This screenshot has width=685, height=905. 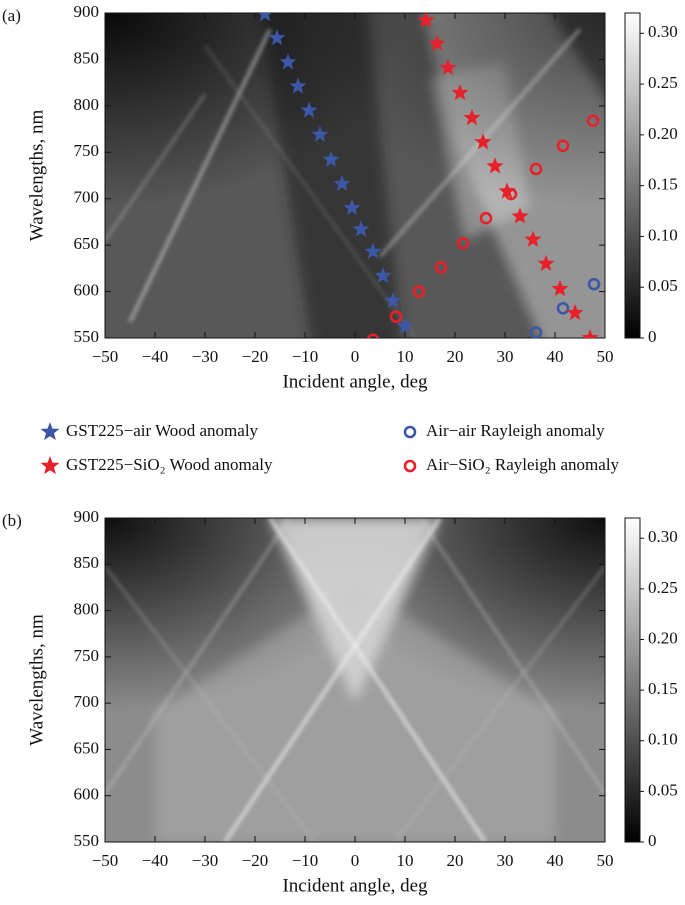 I want to click on panel-label: (a), so click(x=11, y=15).